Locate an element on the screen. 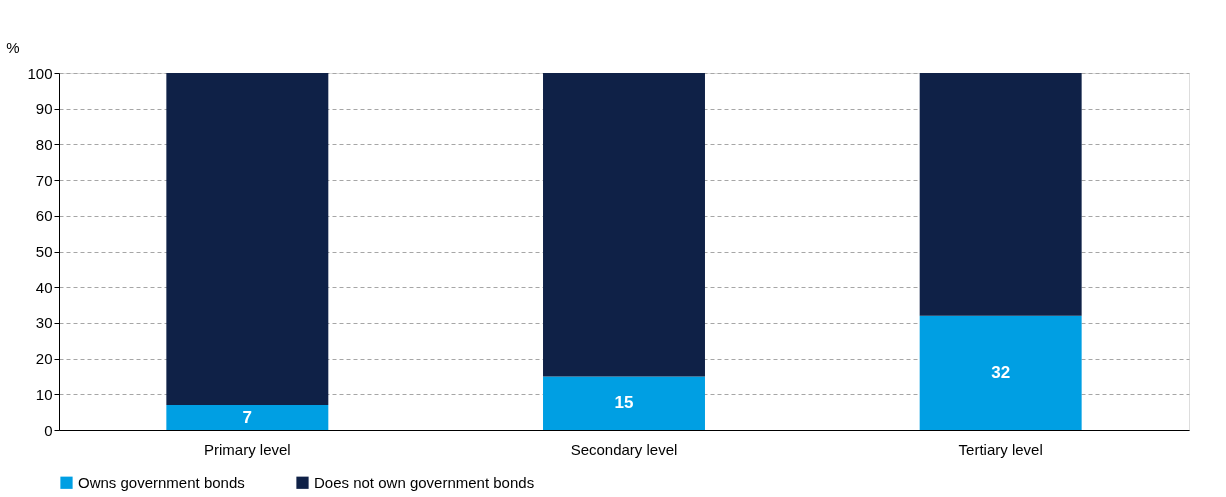 This screenshot has height=497, width=1226. y-tick-label: 0 is located at coordinates (48, 430).